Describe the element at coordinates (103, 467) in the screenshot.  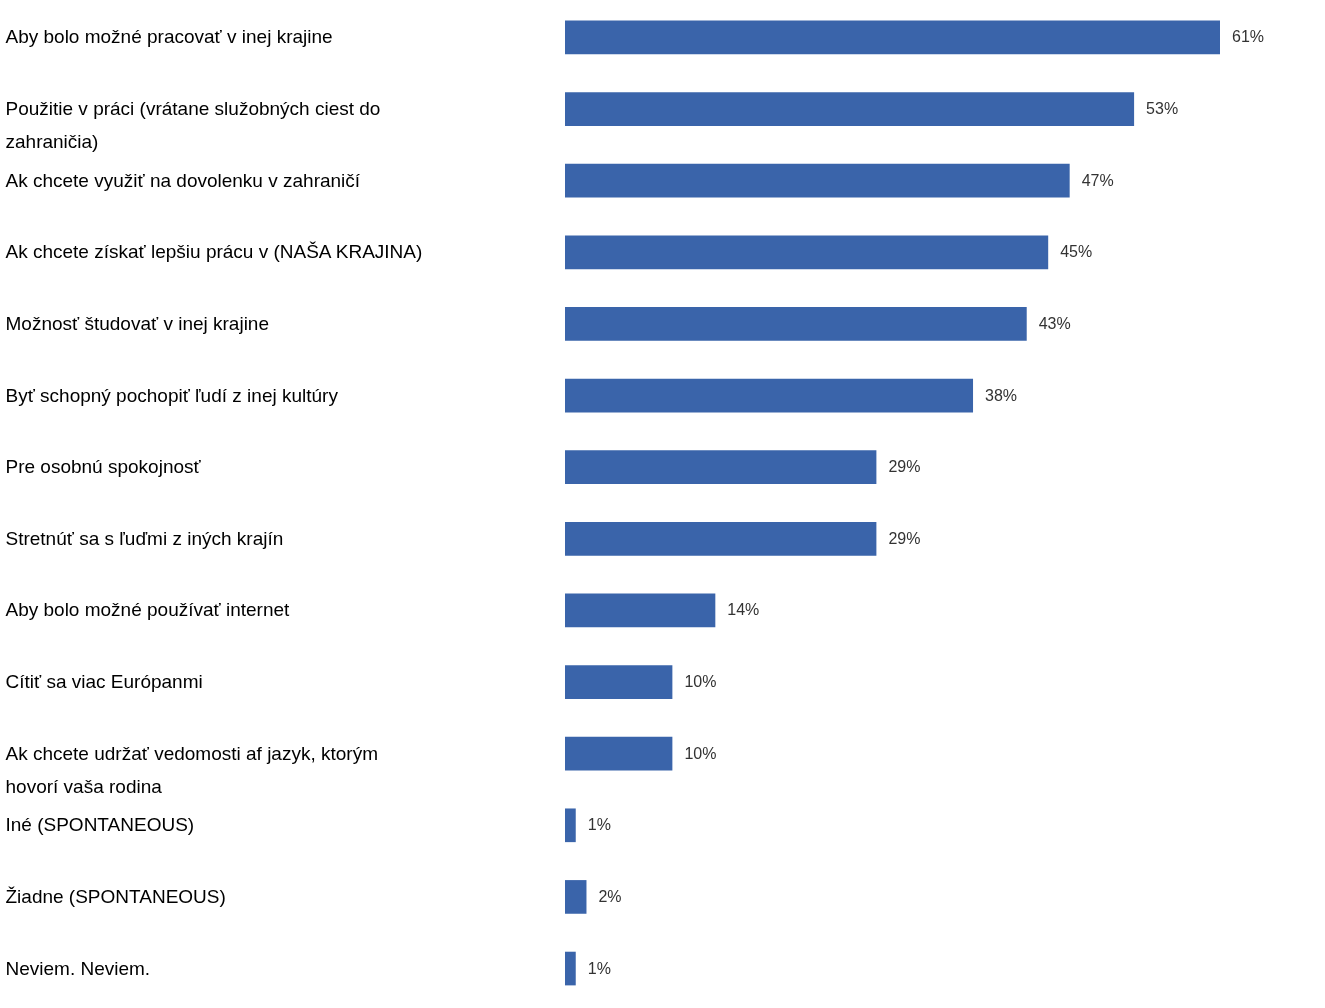
I see `y-tick-label: Pre osobnú spokojnosť` at that location.